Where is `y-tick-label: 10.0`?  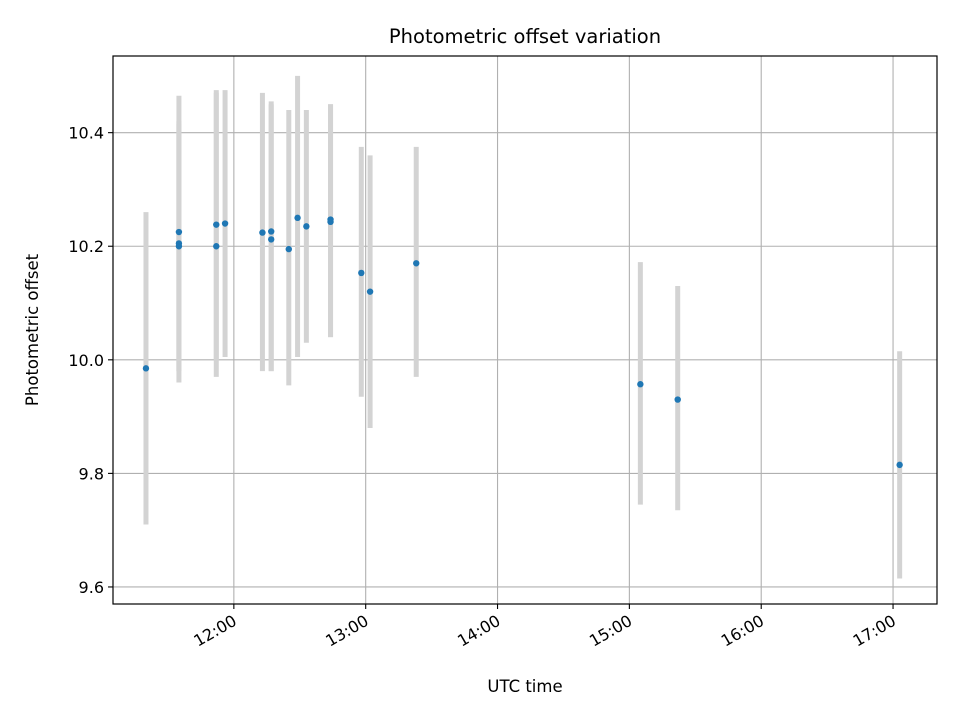
y-tick-label: 10.0 is located at coordinates (86, 360).